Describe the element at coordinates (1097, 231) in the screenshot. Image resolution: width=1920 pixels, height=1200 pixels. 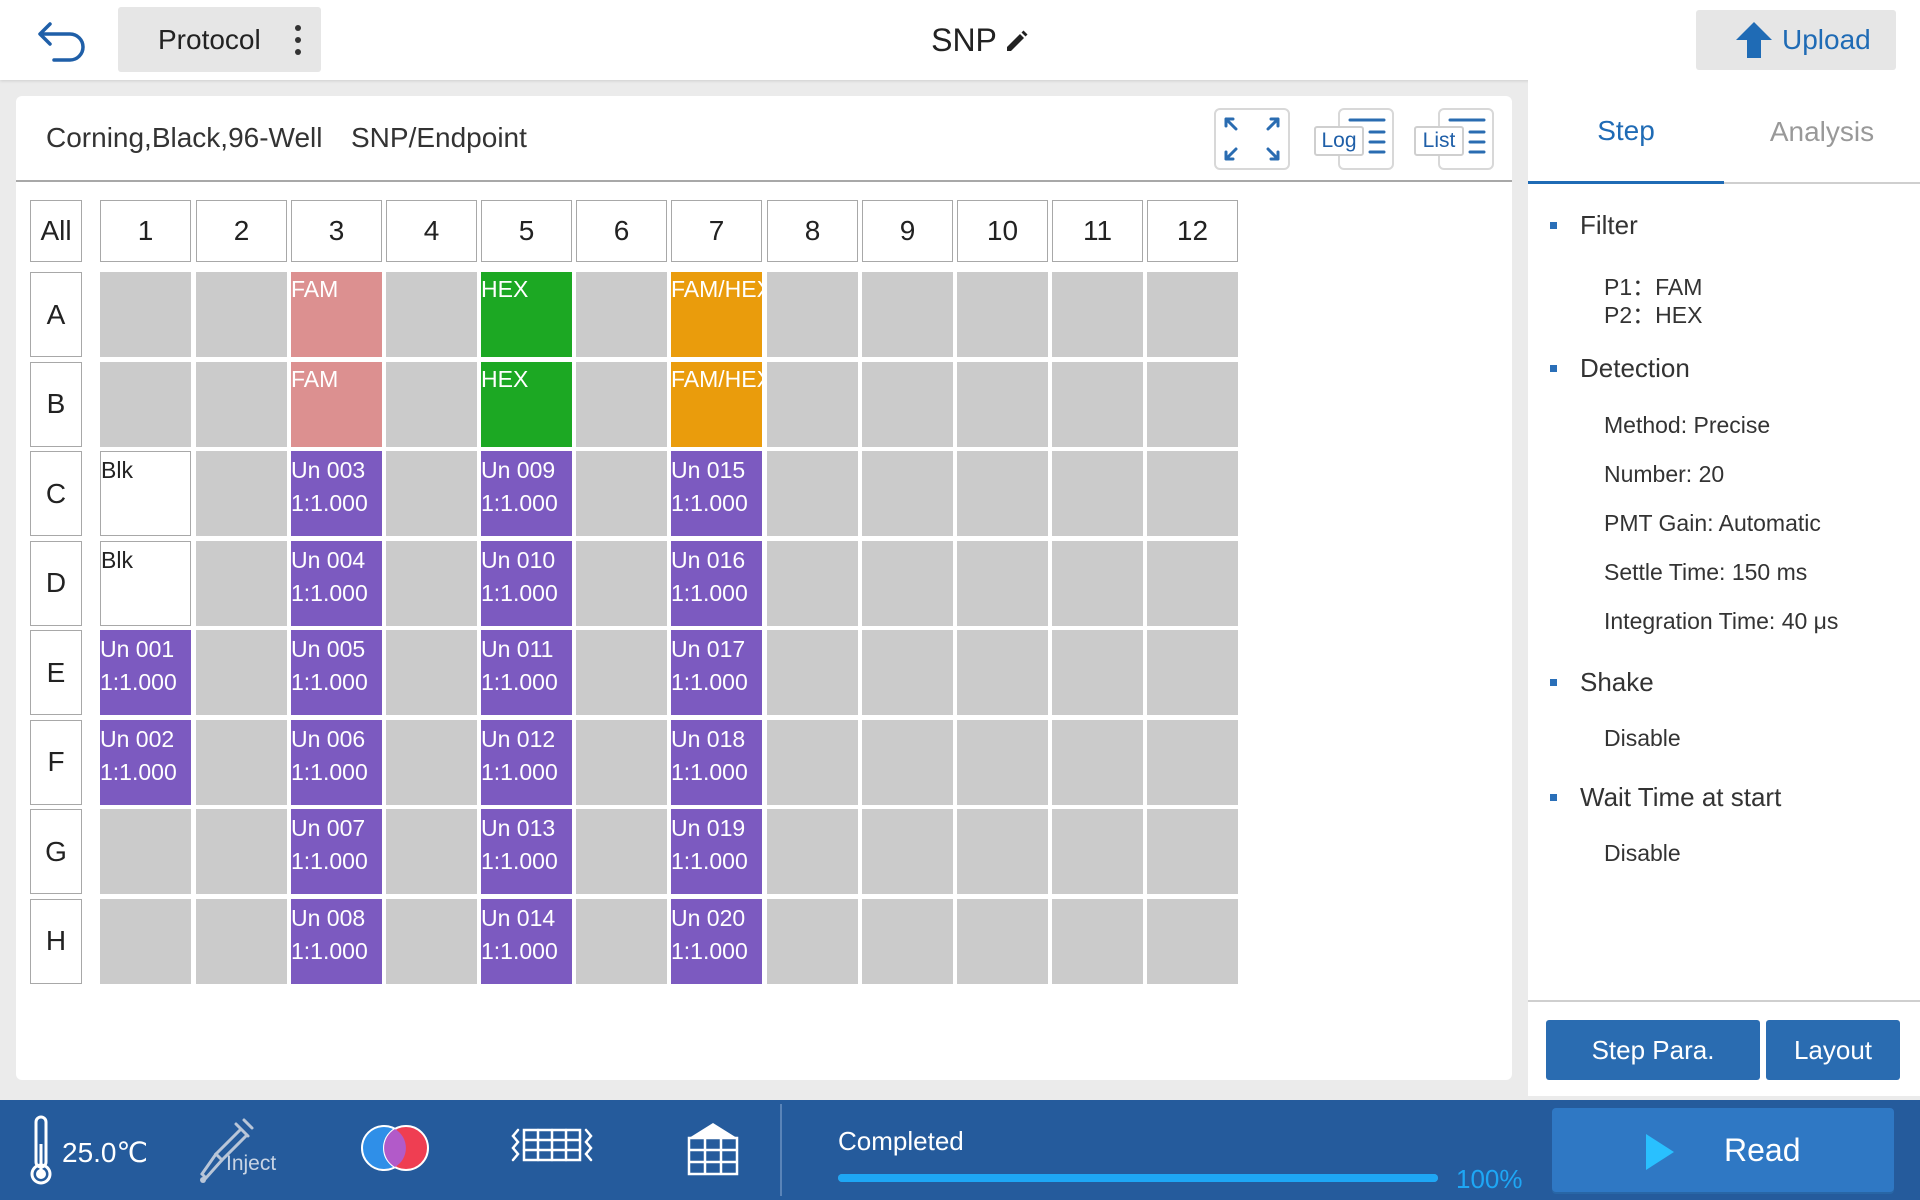
I see `column-header: 11` at that location.